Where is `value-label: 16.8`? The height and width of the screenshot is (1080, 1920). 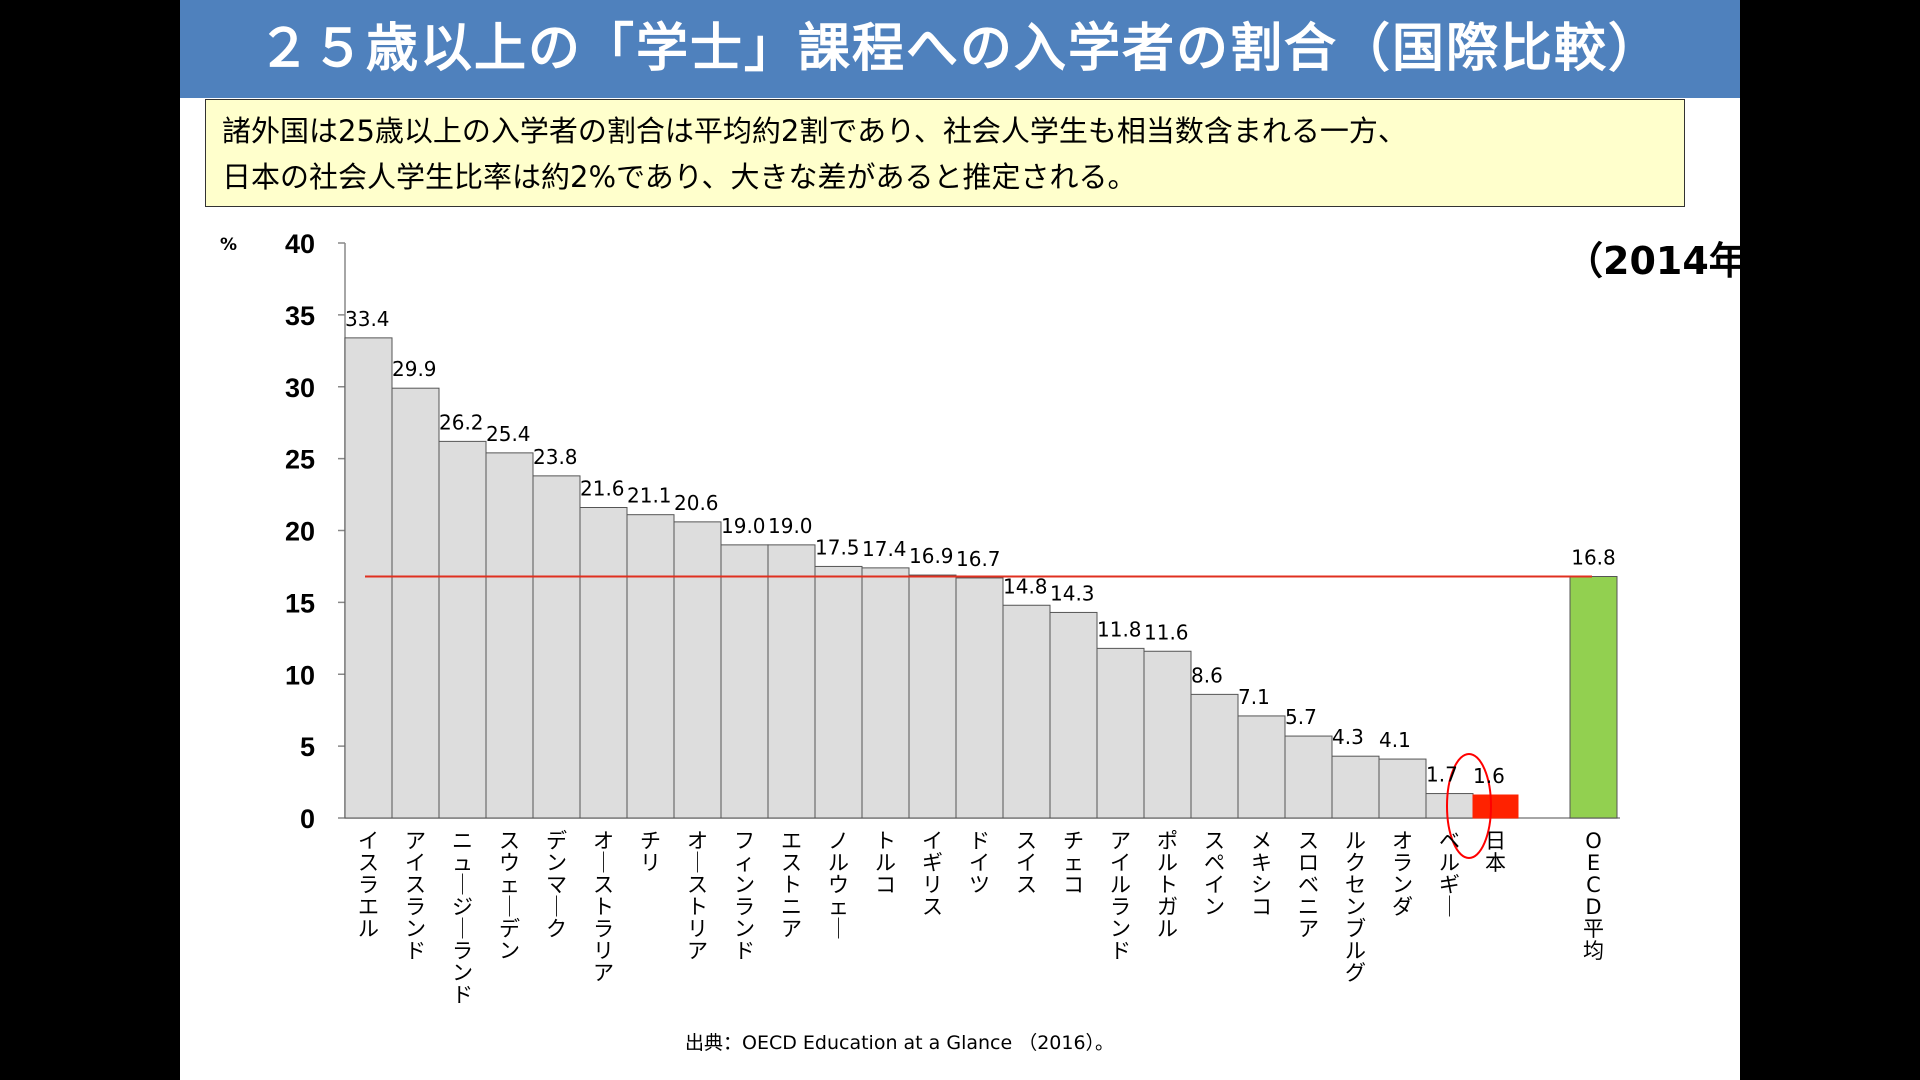
value-label: 16.8 is located at coordinates (1593, 558).